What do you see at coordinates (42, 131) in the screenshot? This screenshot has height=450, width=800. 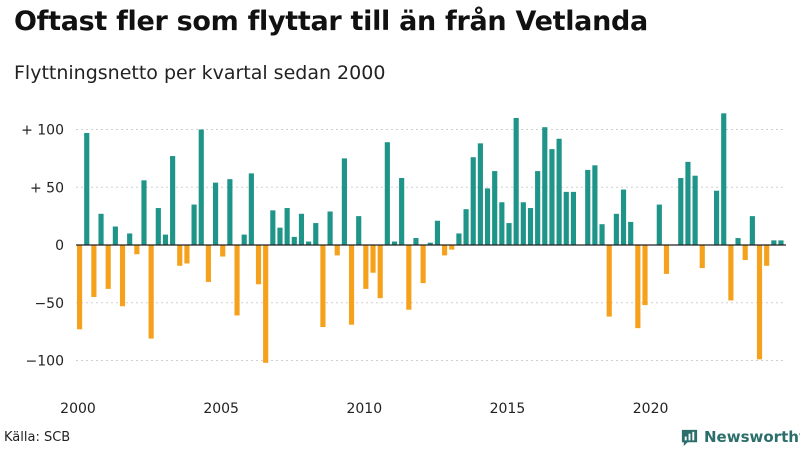 I see `y-tick-label: + 100` at bounding box center [42, 131].